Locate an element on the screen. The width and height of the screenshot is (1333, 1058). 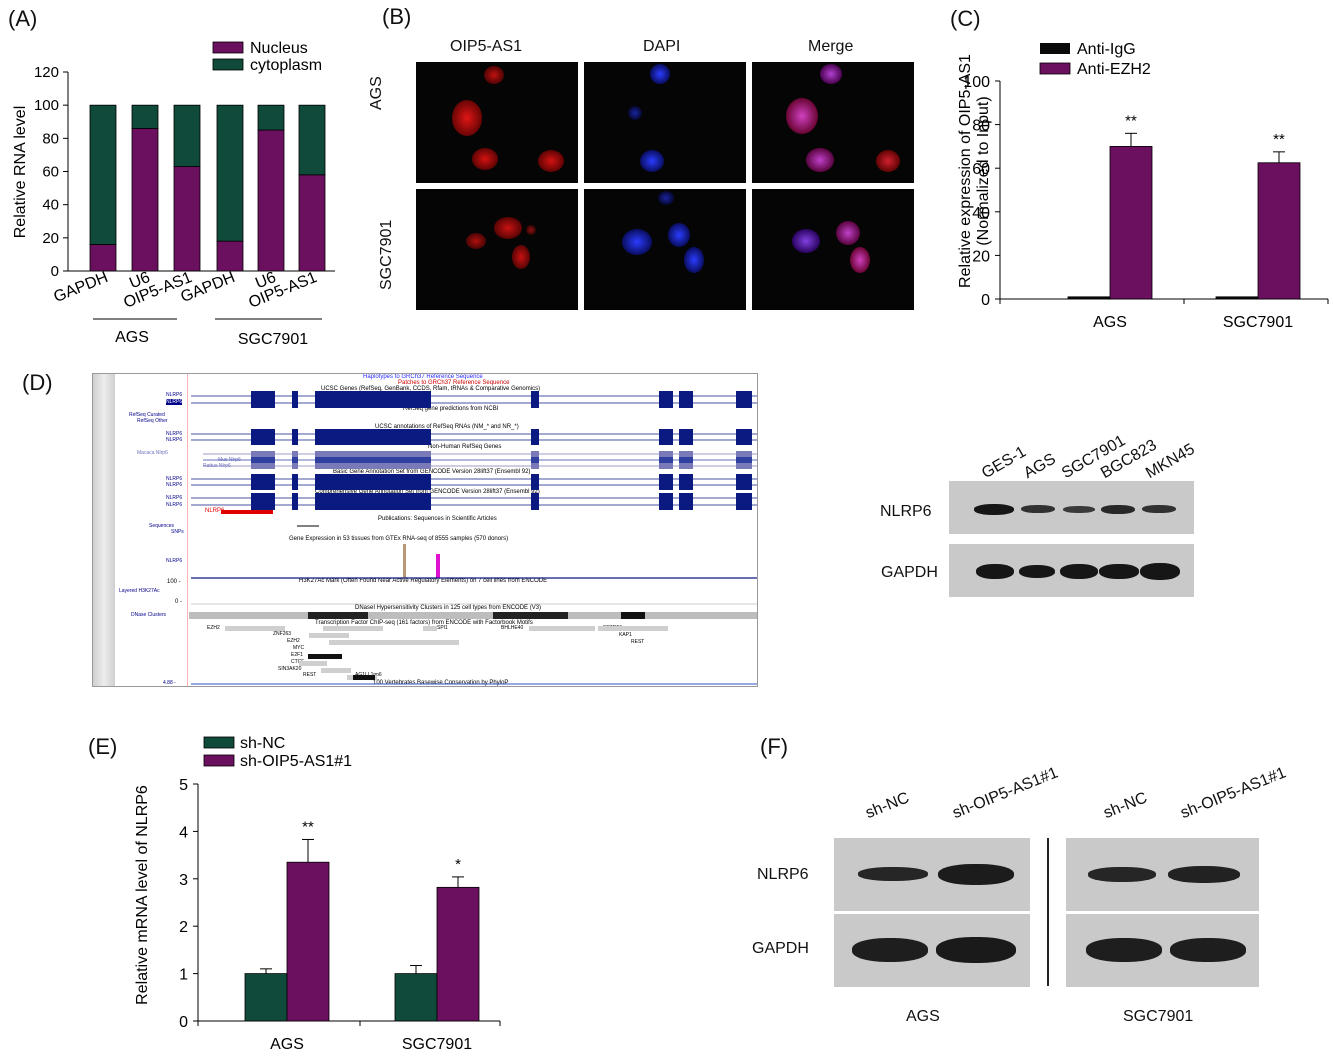
c-xtick-label: SGC7901 is located at coordinates (1258, 322).